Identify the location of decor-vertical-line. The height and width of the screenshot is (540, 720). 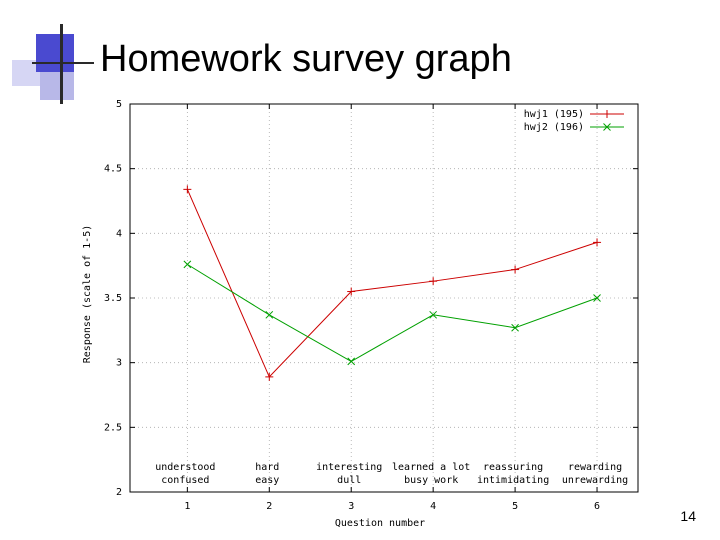
(61, 64).